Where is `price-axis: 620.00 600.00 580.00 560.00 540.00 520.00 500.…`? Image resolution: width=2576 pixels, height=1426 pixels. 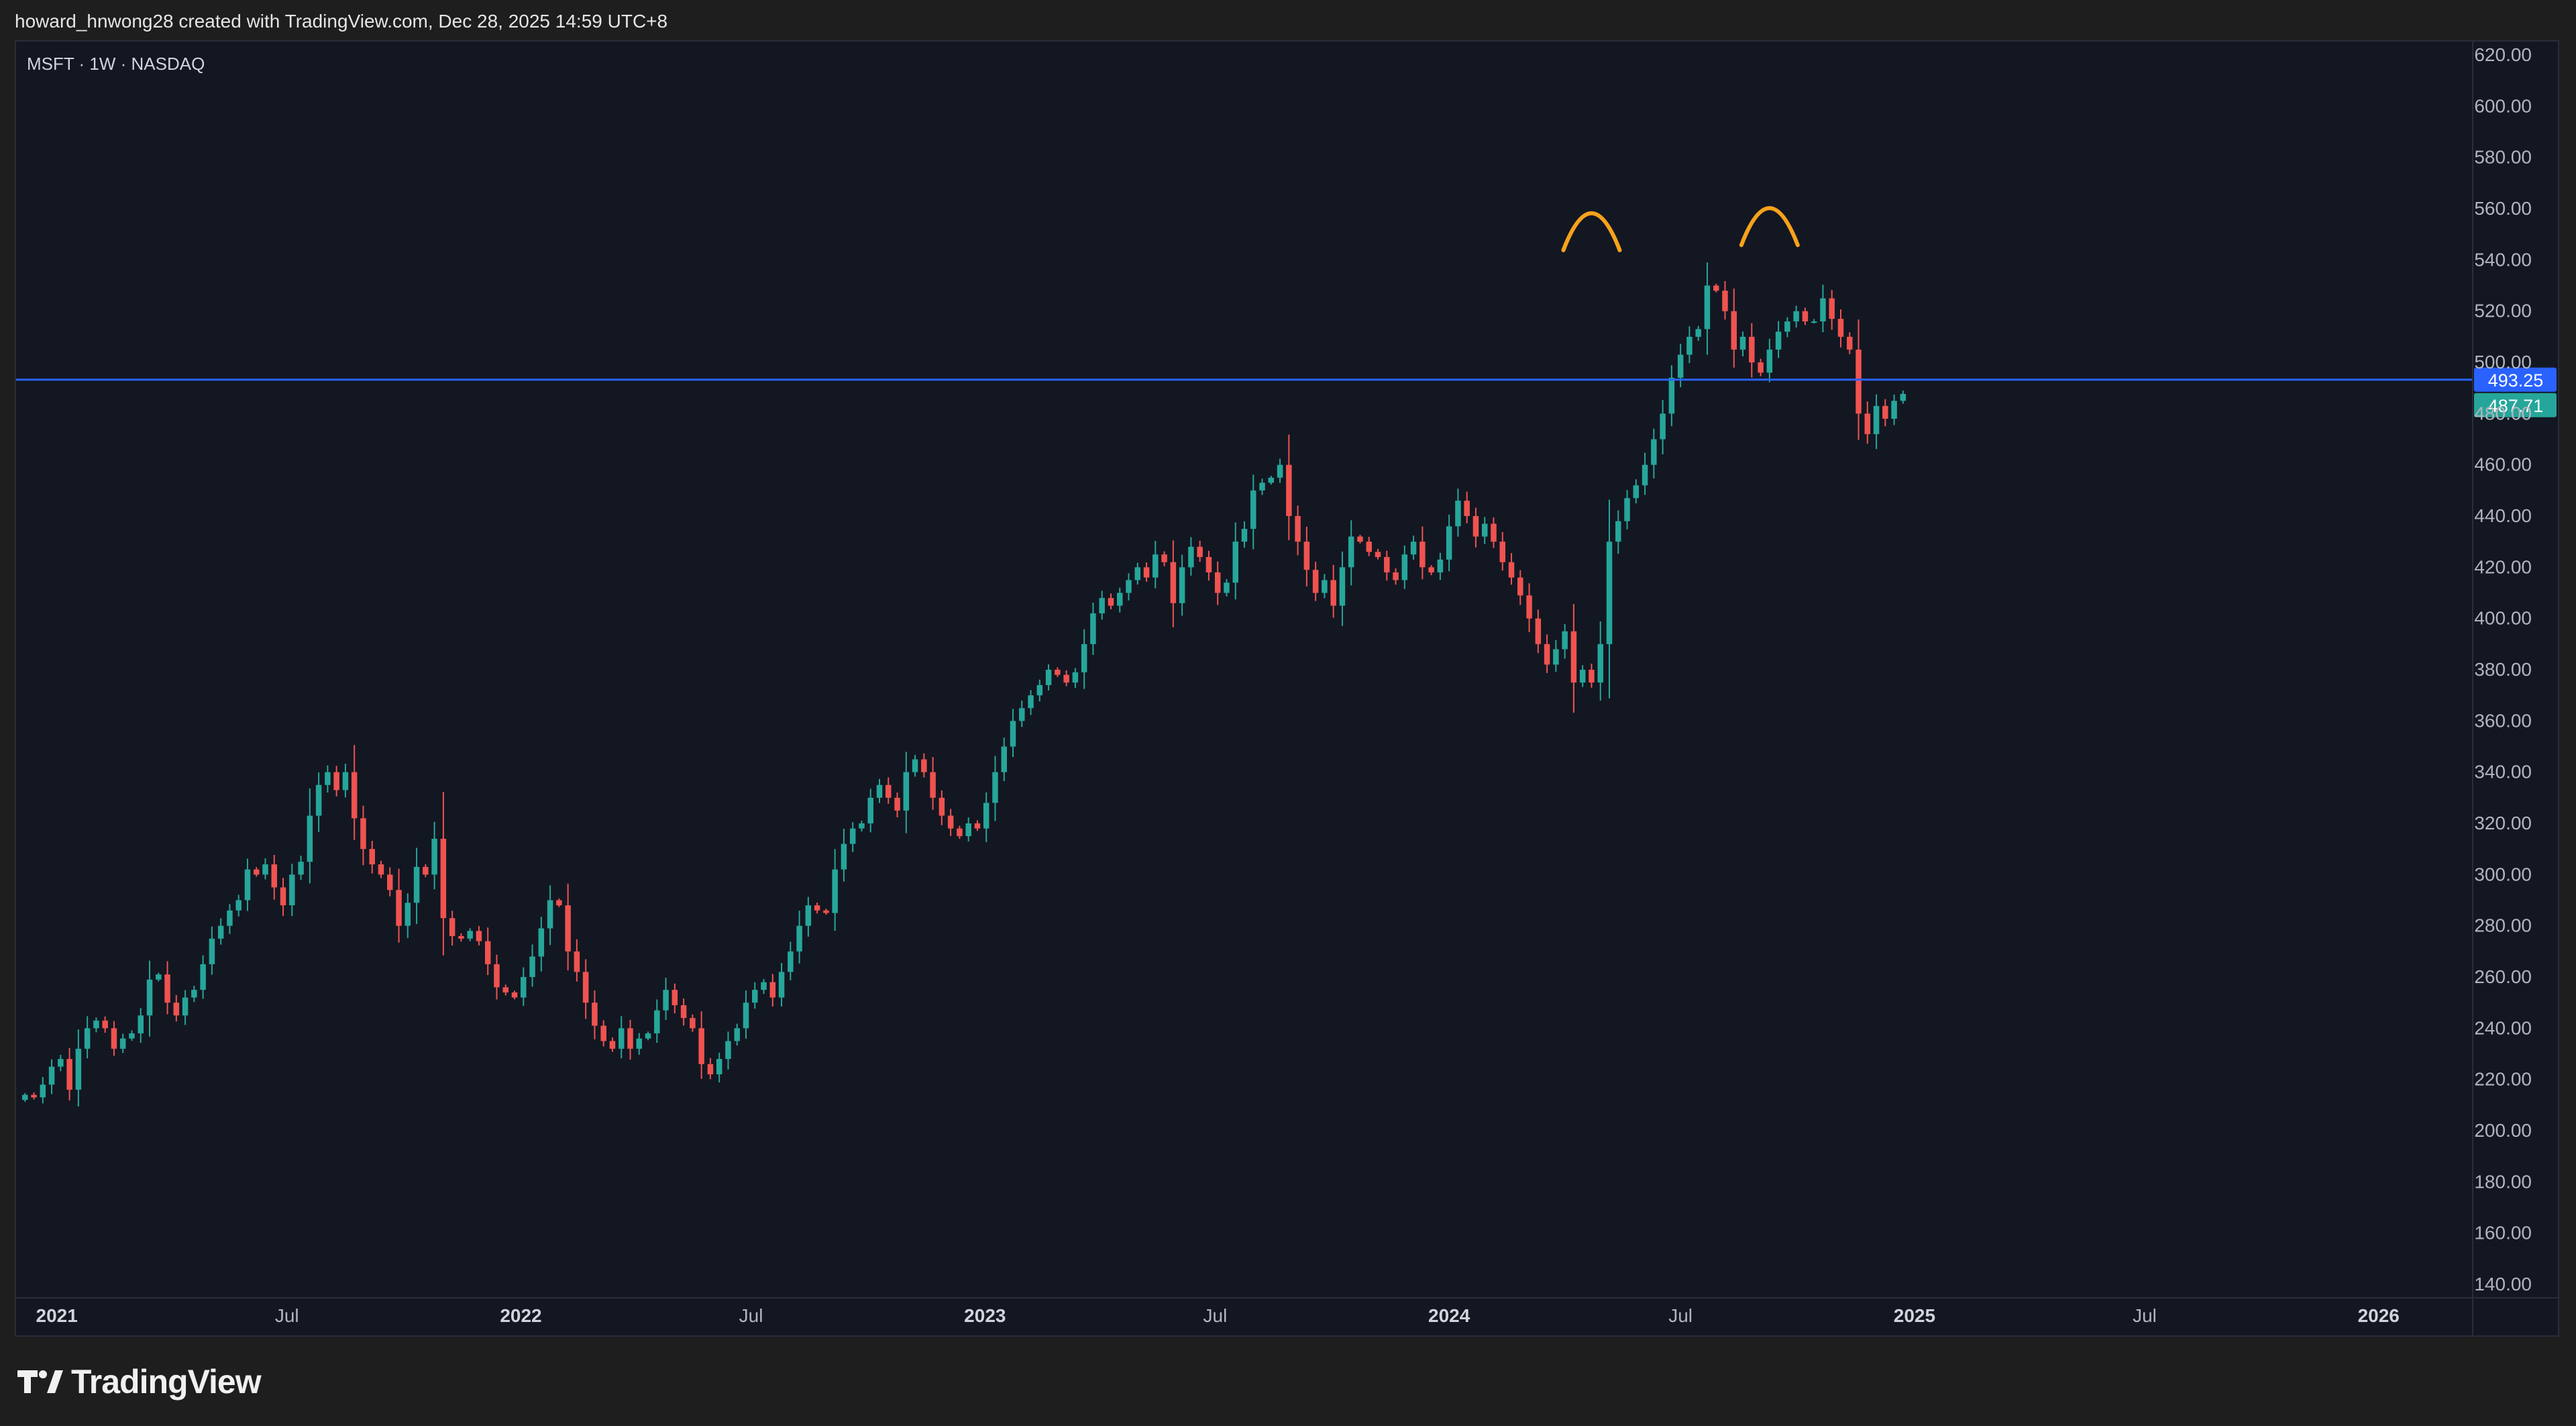 price-axis: 620.00 600.00 580.00 560.00 540.00 520.00 500.… is located at coordinates (2503, 669).